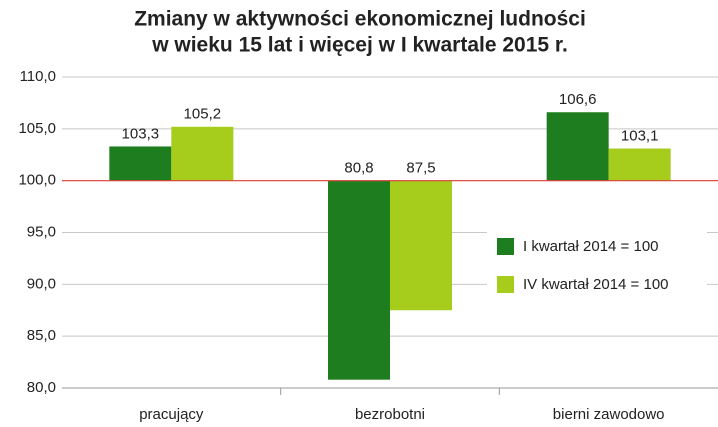 The image size is (718, 427). Describe the element at coordinates (390, 414) in the screenshot. I see `x-tick-label: bezrobotni` at that location.